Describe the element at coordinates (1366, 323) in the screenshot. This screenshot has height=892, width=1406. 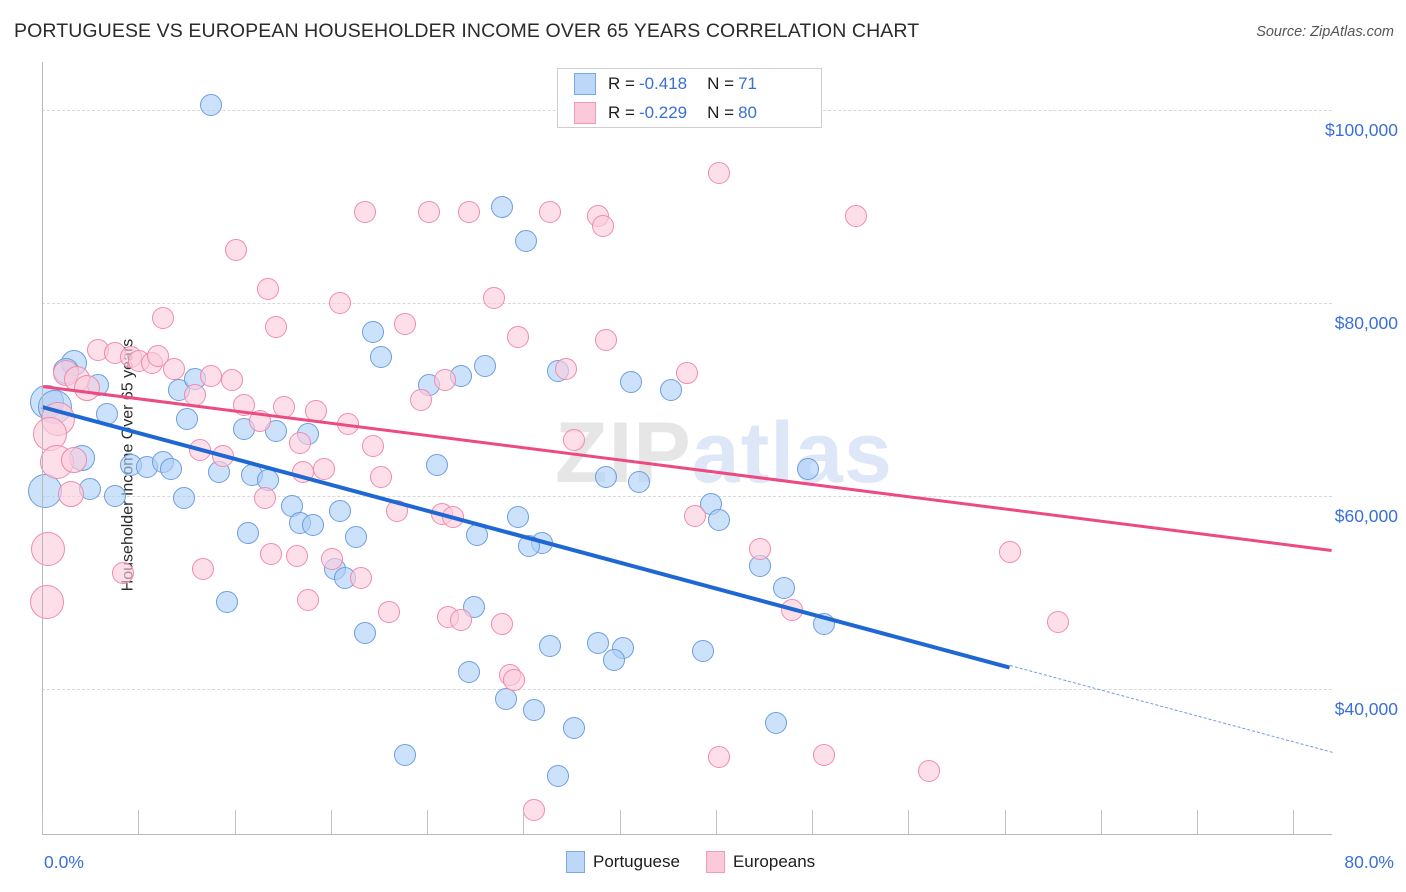
I see `y-axis-tick-label: $80,000` at that location.